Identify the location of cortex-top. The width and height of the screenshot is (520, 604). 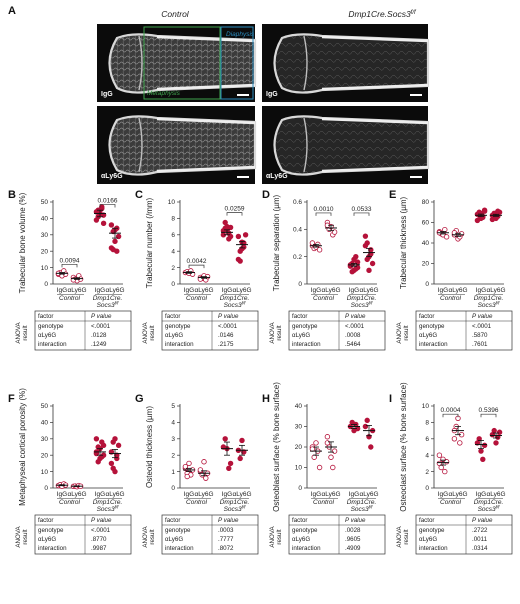
(206, 39).